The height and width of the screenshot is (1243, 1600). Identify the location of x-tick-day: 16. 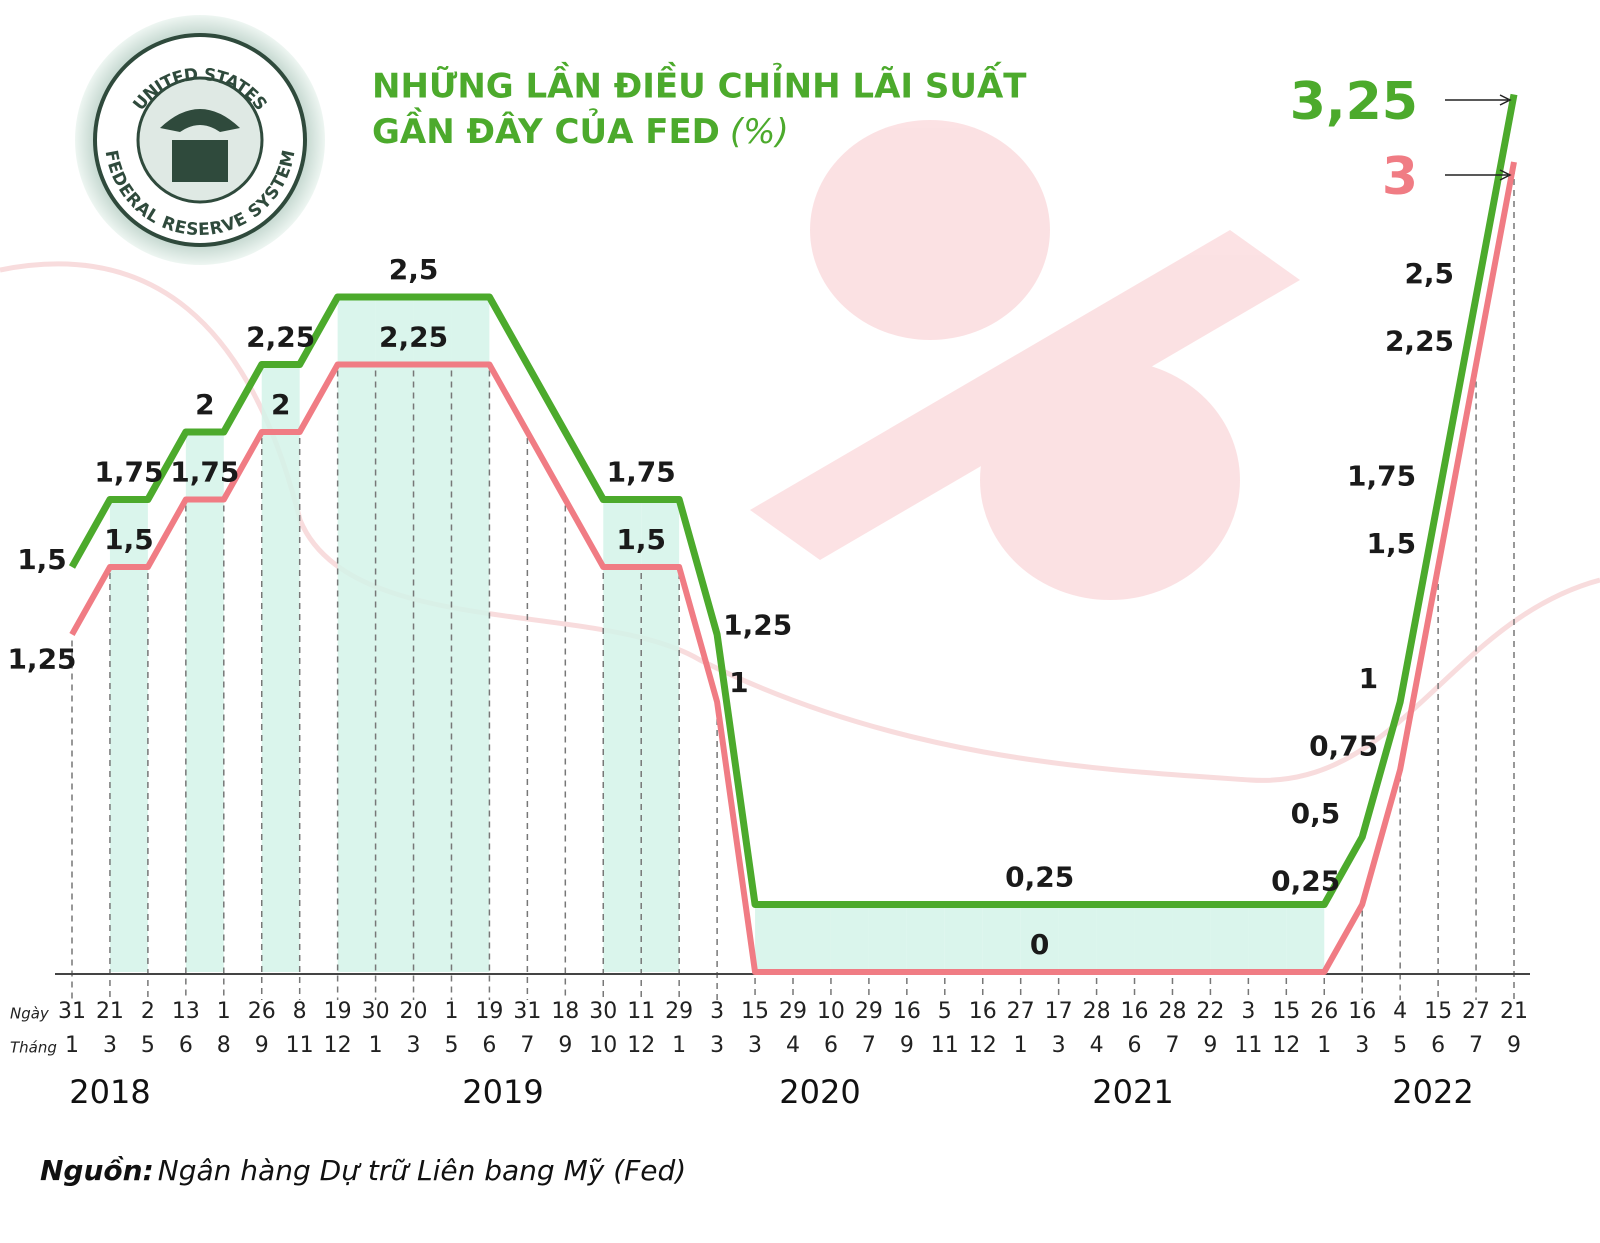
(983, 1011).